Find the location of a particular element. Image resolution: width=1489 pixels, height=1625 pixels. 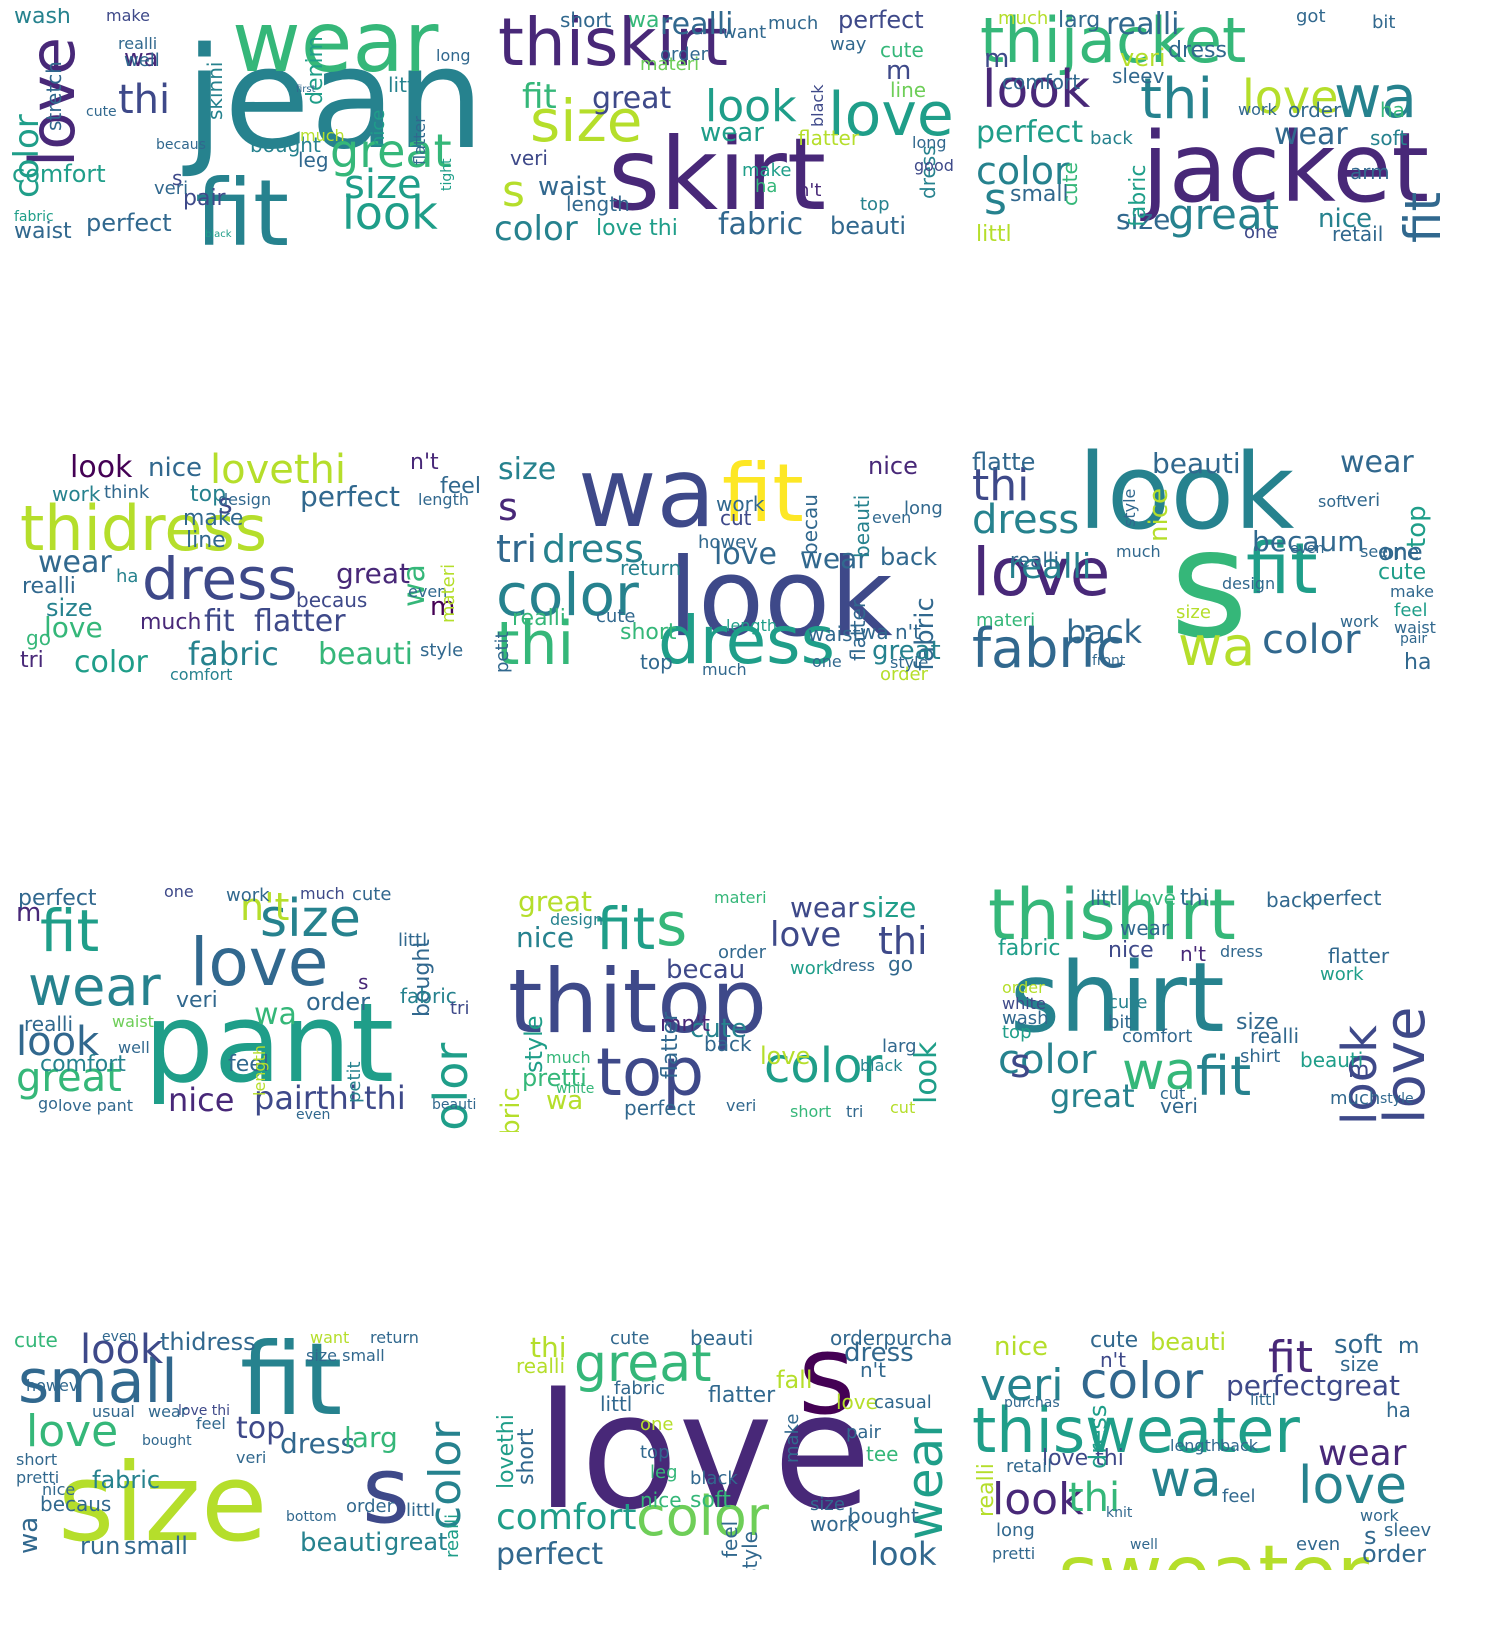

cloud-word: ha is located at coordinates (127, 576).